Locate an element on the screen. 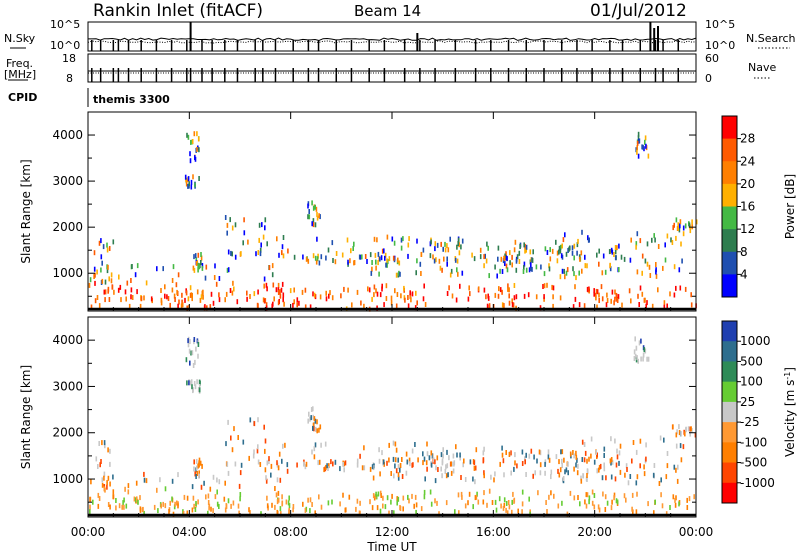  x-tick-label: 12:00 is located at coordinates (392, 532).